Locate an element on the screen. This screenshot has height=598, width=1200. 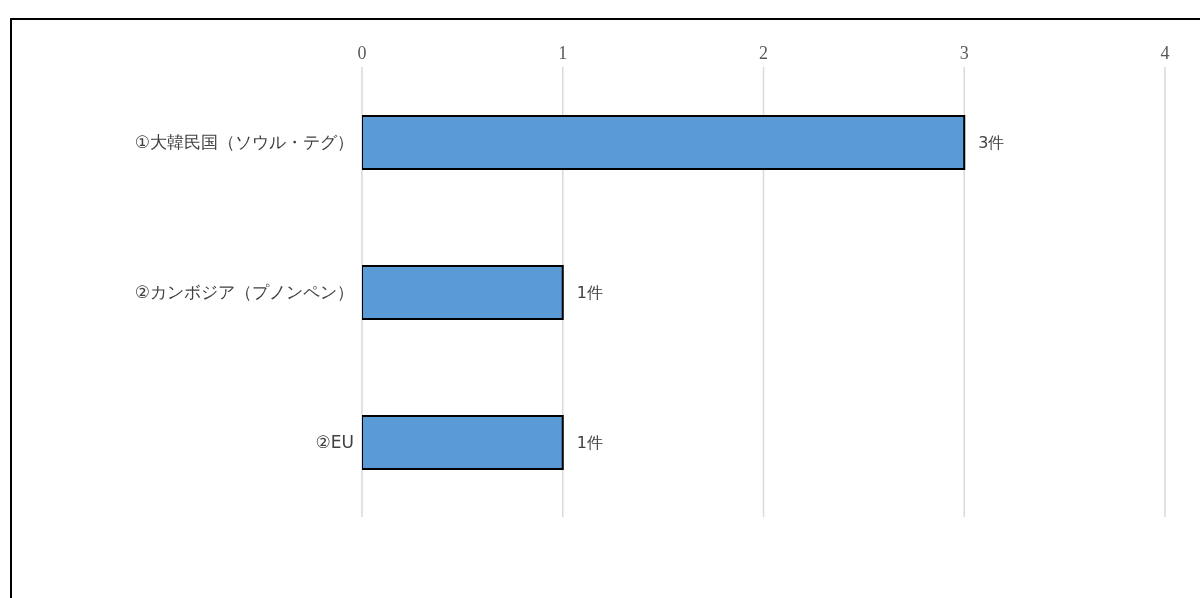
y-tick-label: ②EU is located at coordinates (334, 442).